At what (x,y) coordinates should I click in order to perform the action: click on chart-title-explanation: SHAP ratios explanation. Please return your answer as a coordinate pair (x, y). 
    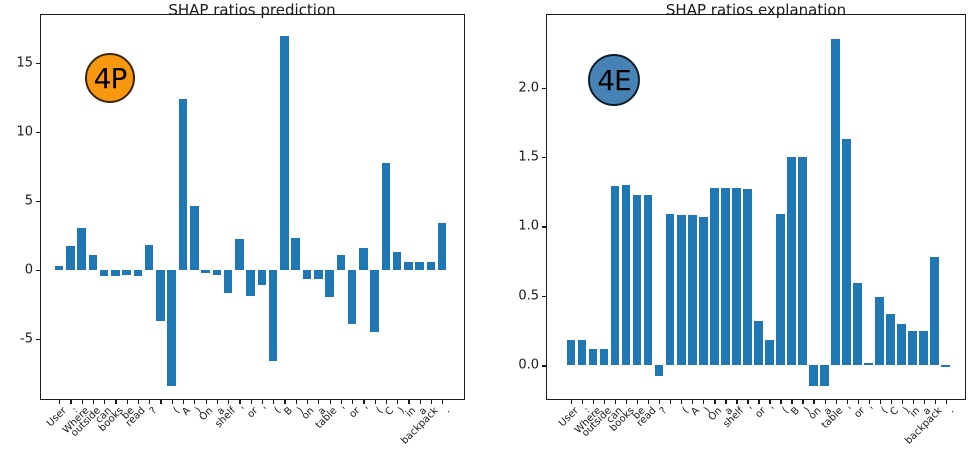
    Looking at the image, I should click on (756, 10).